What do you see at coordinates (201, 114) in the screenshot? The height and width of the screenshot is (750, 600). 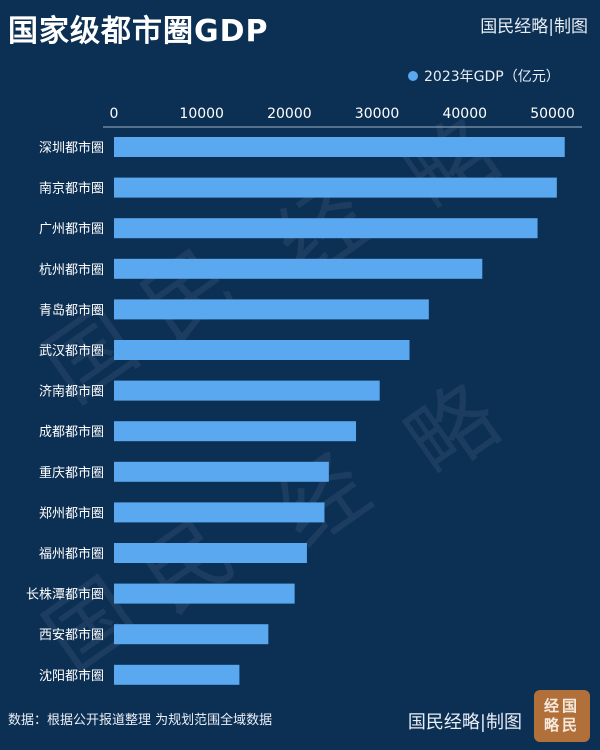 I see `x-tick-label: 10000` at bounding box center [201, 114].